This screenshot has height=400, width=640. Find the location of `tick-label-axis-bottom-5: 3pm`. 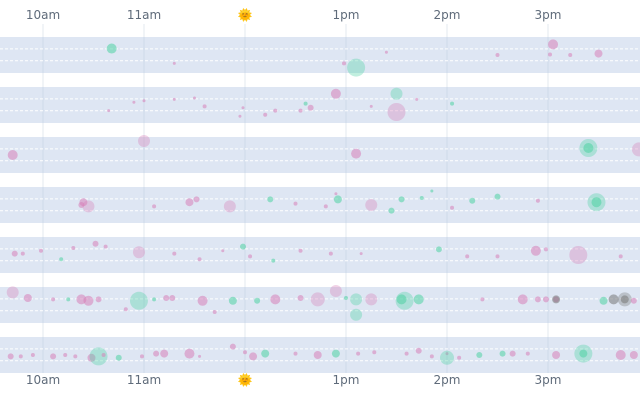

tick-label-axis-bottom-5: 3pm is located at coordinates (548, 380).